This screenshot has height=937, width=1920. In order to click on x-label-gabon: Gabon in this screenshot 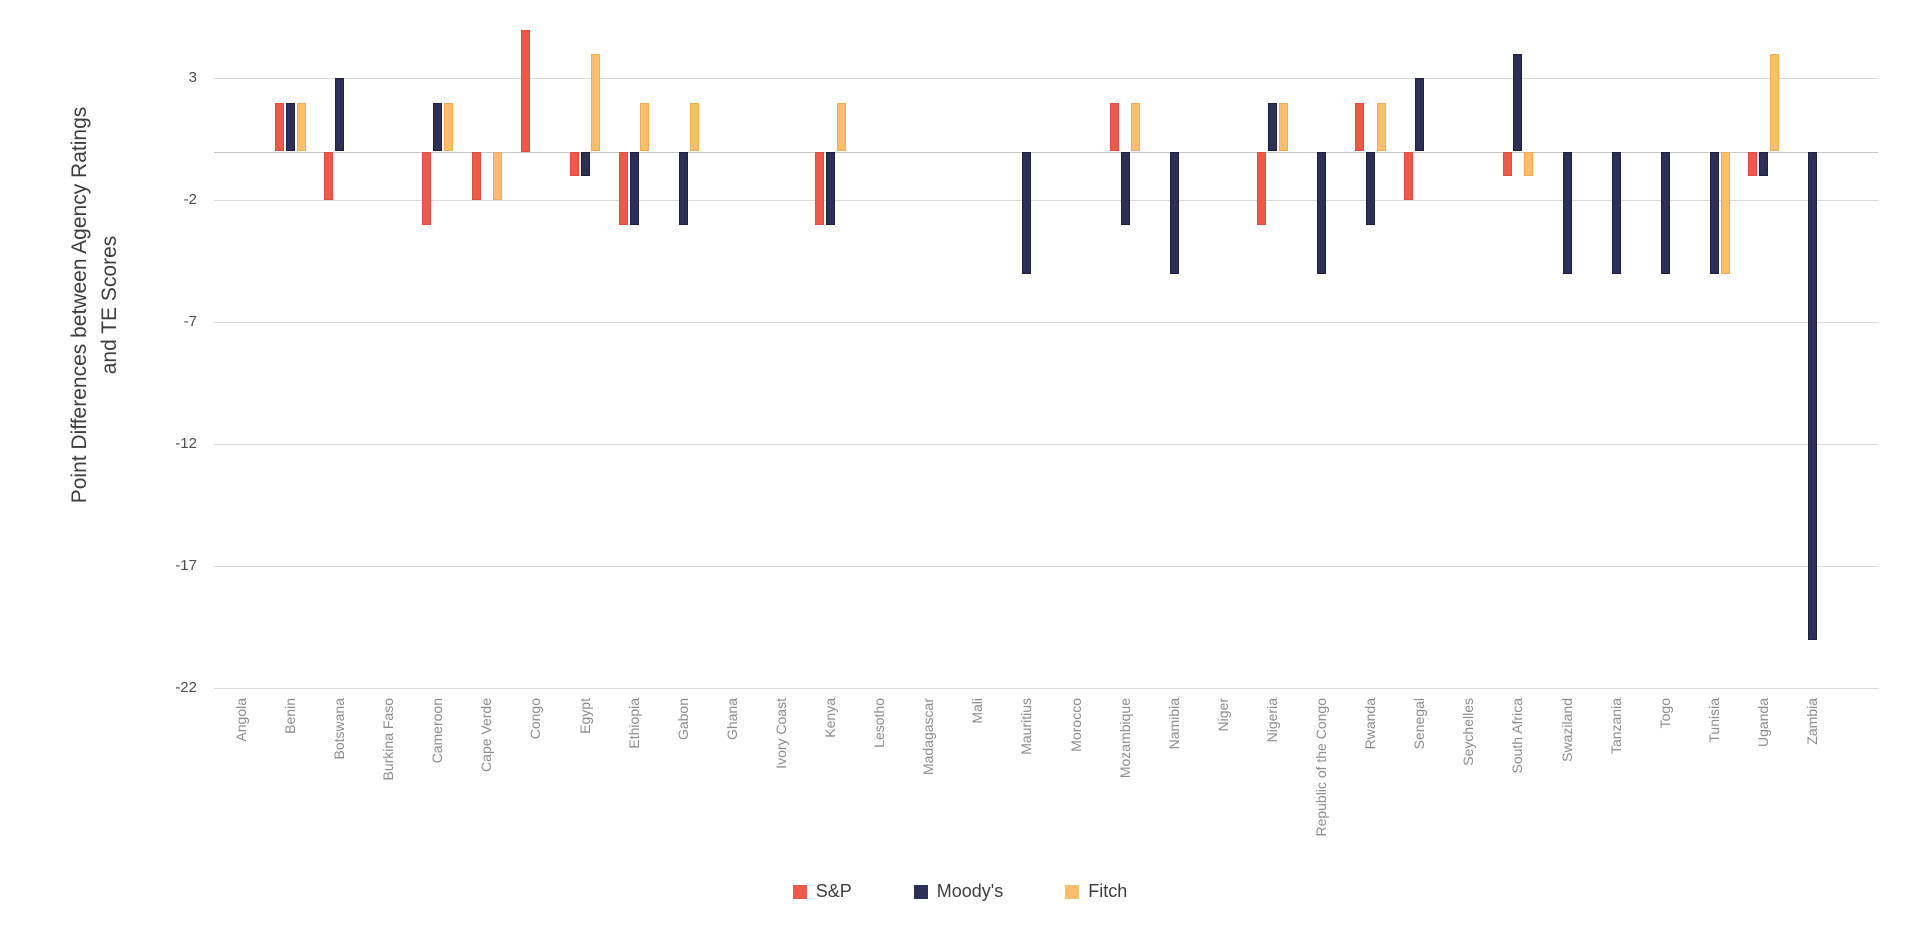, I will do `click(682, 719)`.